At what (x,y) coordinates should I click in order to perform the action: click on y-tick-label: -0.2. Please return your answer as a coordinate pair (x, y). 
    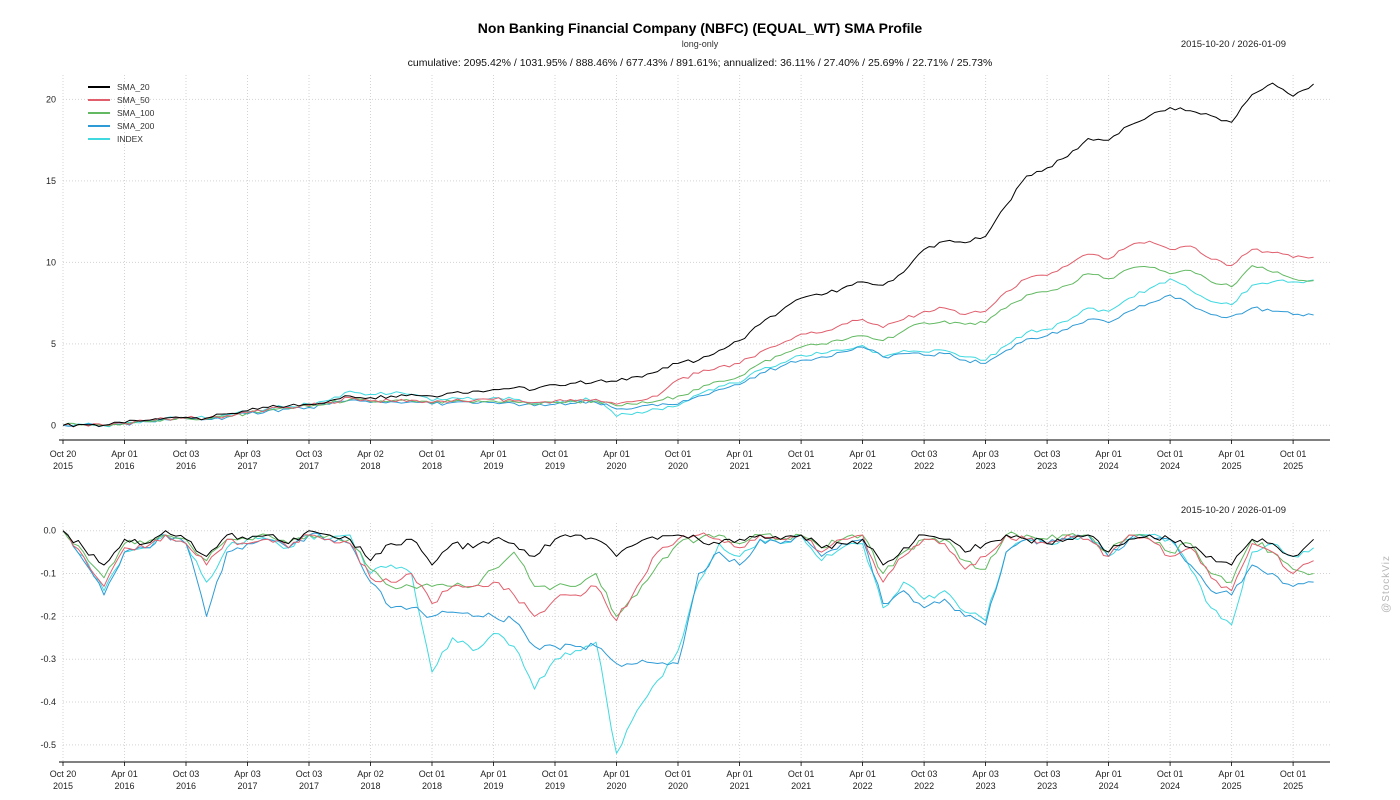
    Looking at the image, I should click on (48, 616).